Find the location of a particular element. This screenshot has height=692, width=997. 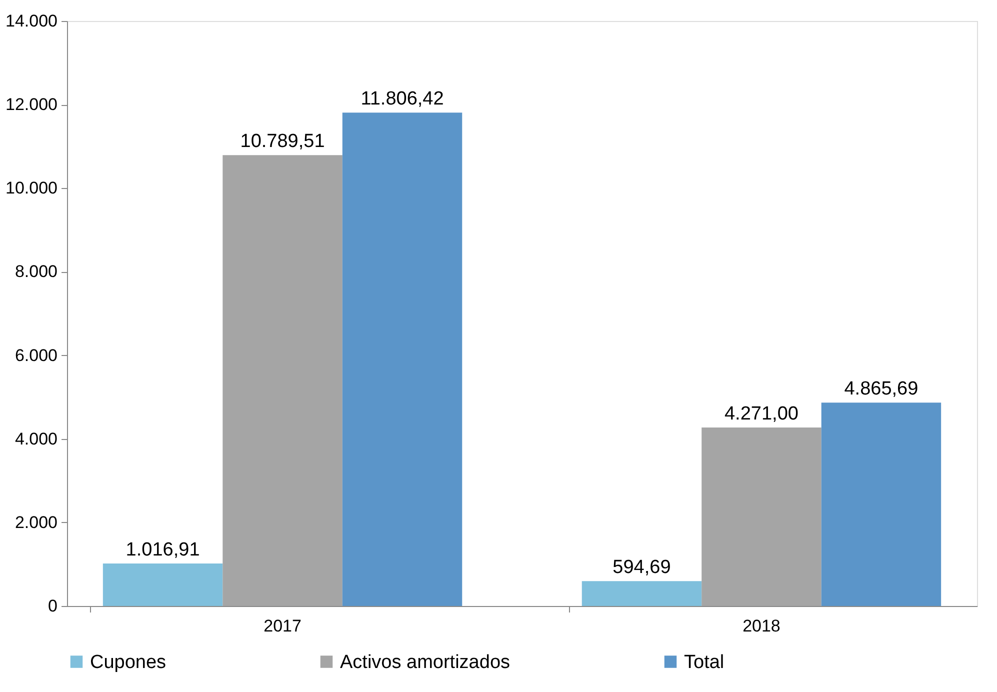

legend-label: Activos amortizados is located at coordinates (425, 662).